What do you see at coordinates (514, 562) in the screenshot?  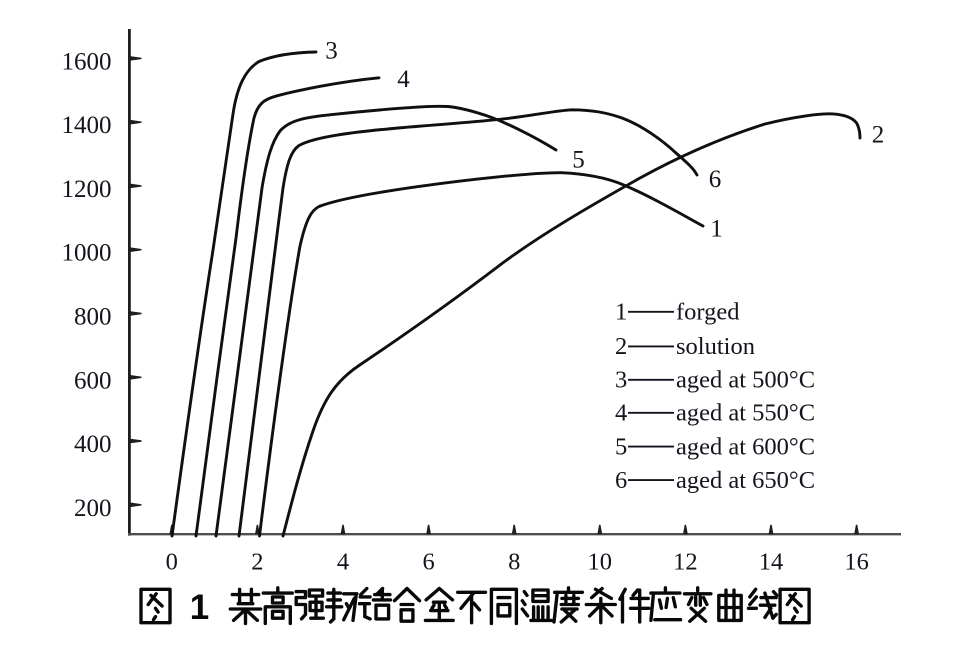 I see `svg-text: 8` at bounding box center [514, 562].